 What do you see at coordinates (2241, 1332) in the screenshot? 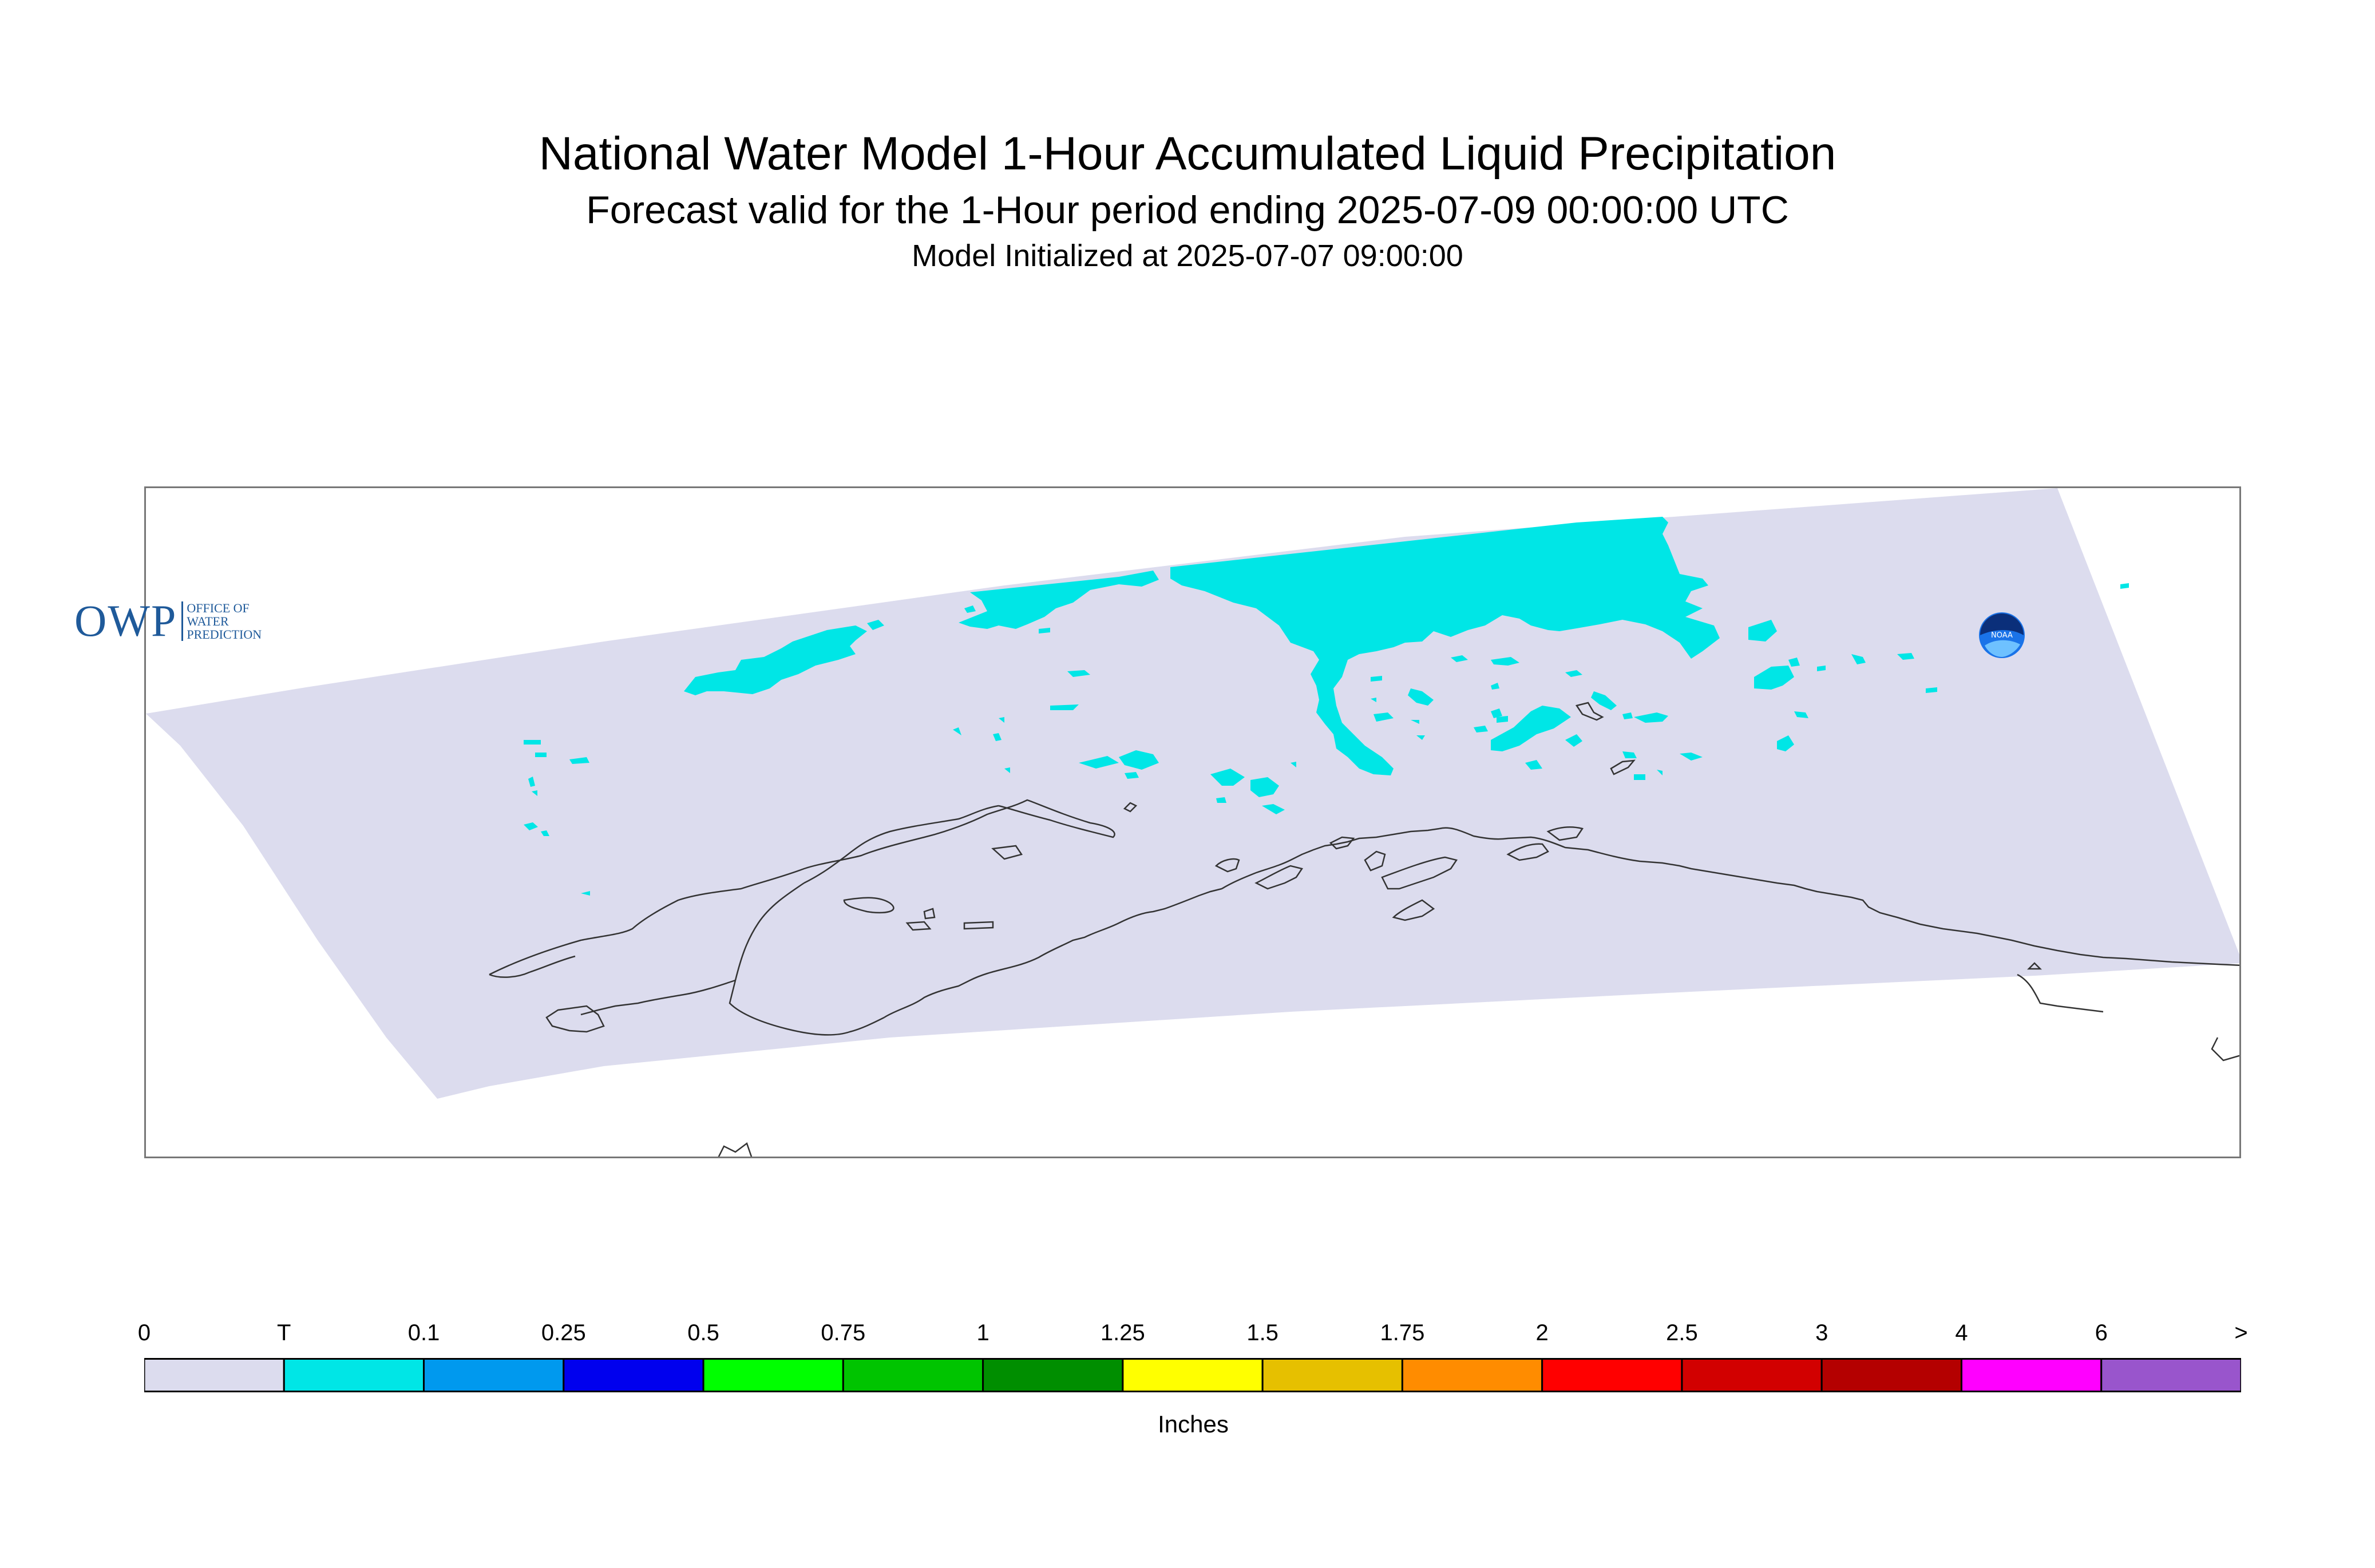
I see `legend-tick-label: >` at bounding box center [2241, 1332].